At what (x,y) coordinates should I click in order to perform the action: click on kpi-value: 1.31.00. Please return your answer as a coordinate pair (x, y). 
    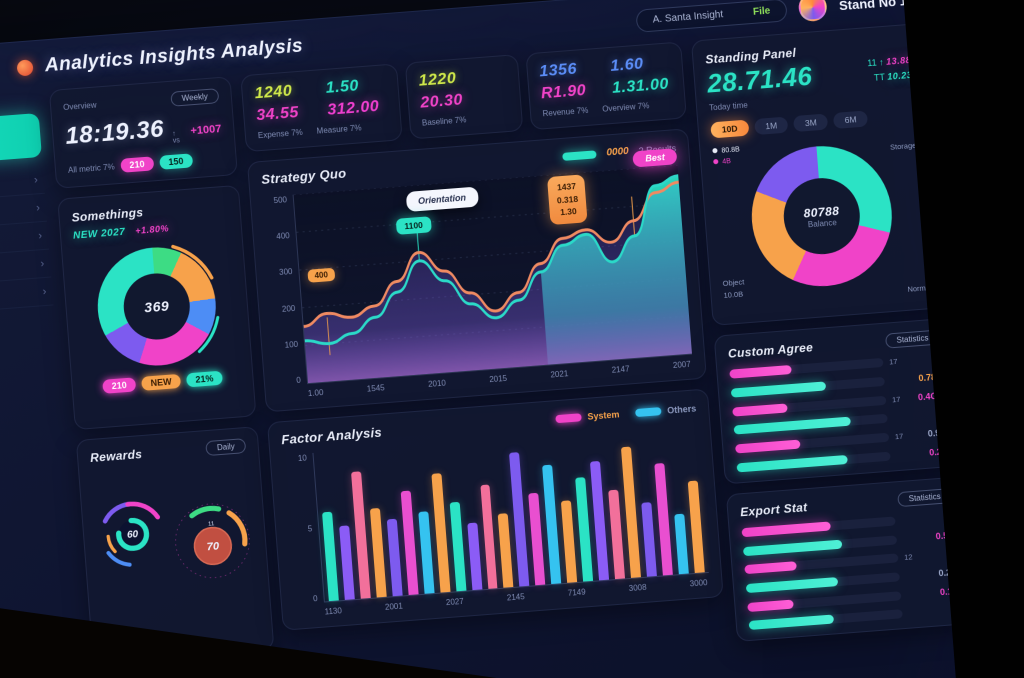
    Looking at the image, I should click on (640, 86).